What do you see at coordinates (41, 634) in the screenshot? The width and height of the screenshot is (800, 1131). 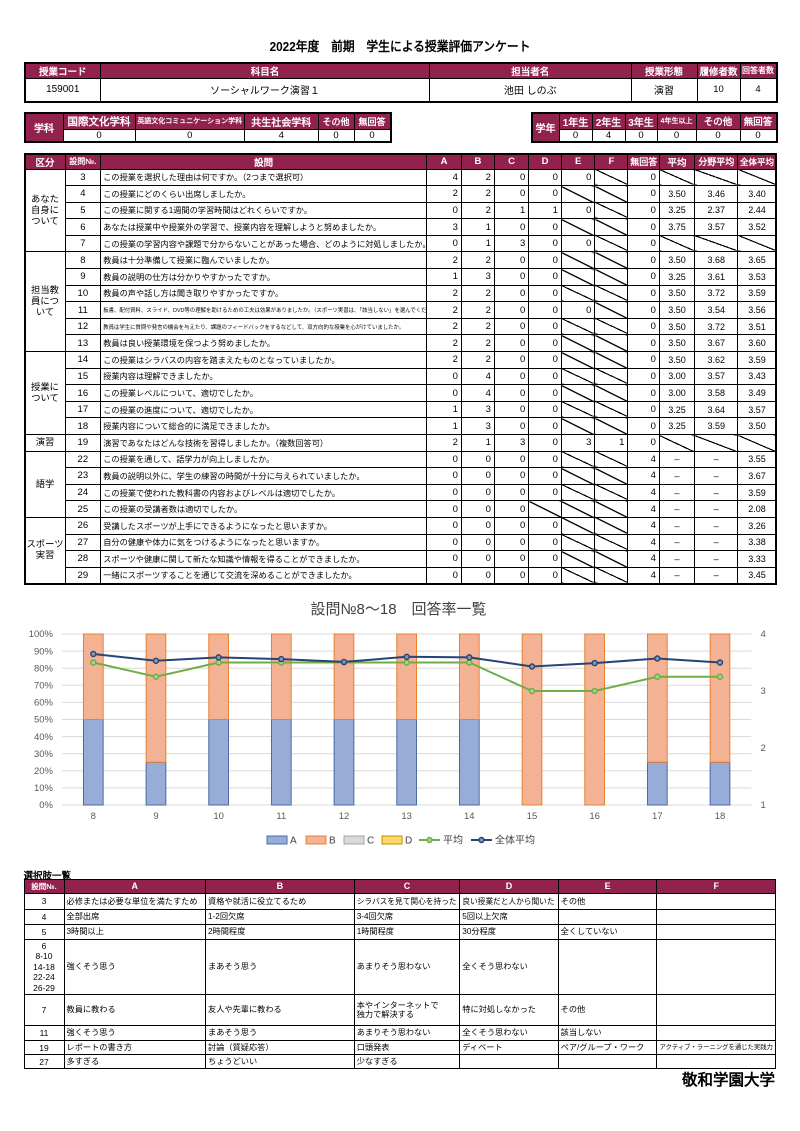 I see `svg-text: 100%` at bounding box center [41, 634].